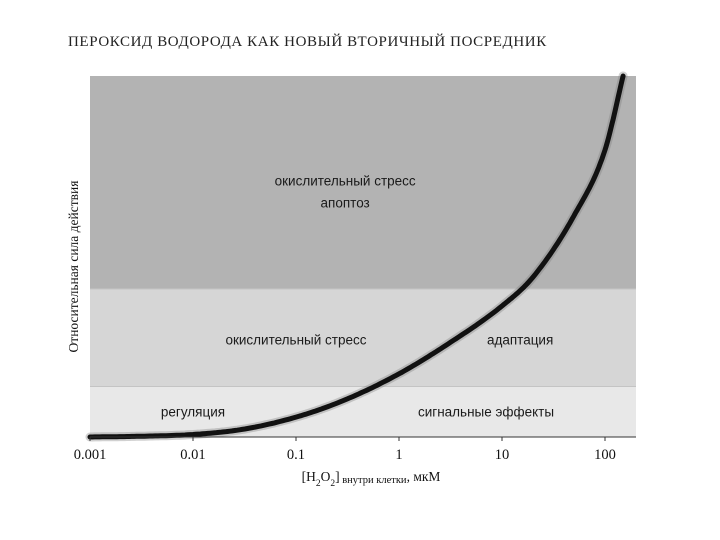 This screenshot has height=540, width=720. Describe the element at coordinates (502, 455) in the screenshot. I see `x-tick-label: 10` at that location.